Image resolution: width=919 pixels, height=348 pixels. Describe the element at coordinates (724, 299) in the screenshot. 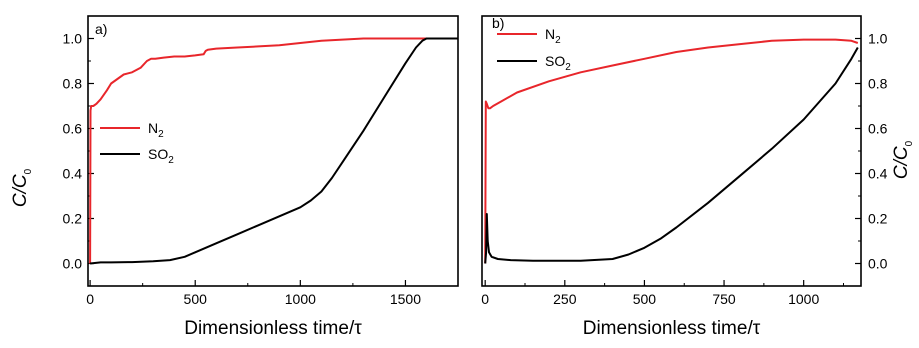

I see `x-tick-label: 750` at that location.